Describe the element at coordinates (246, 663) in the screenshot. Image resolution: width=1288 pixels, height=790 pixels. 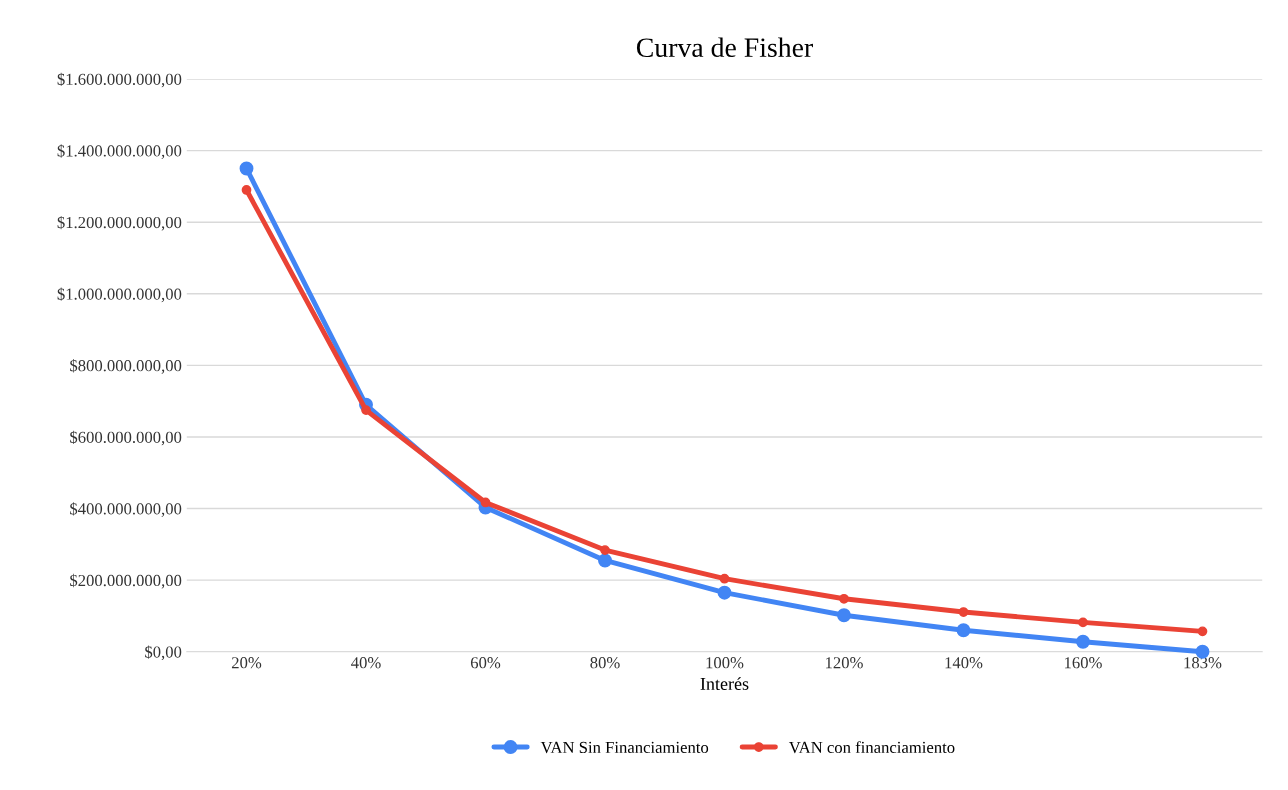
I see `x-tick-label: 20%` at that location.